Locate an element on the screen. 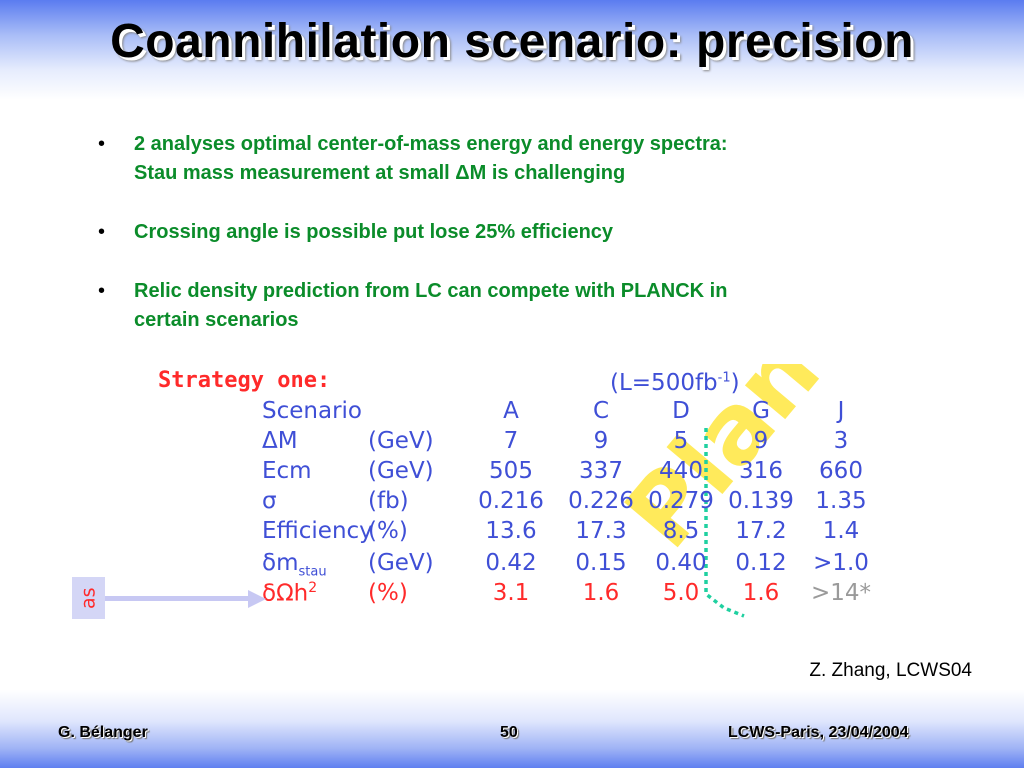 Image resolution: width=1024 pixels, height=768 pixels. table-row-label: δmstau is located at coordinates (294, 565).